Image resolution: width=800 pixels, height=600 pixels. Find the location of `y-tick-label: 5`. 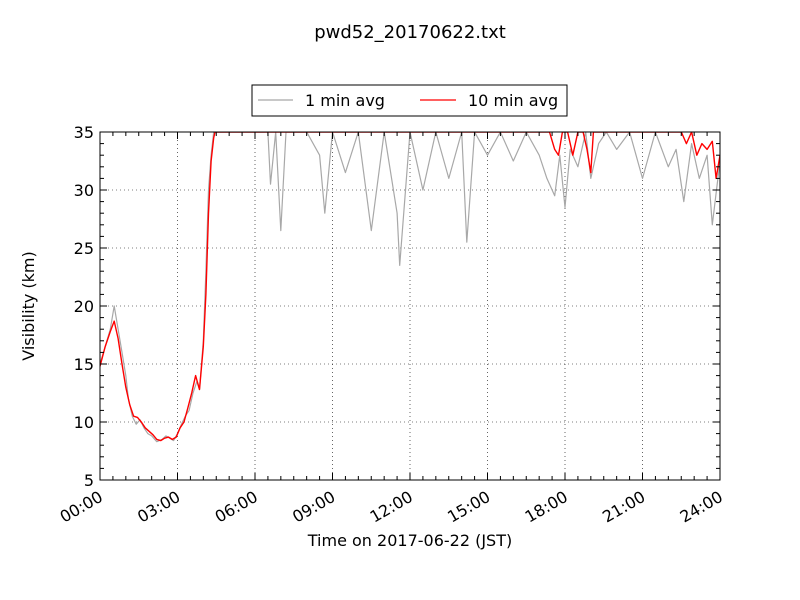

y-tick-label: 5 is located at coordinates (89, 480).